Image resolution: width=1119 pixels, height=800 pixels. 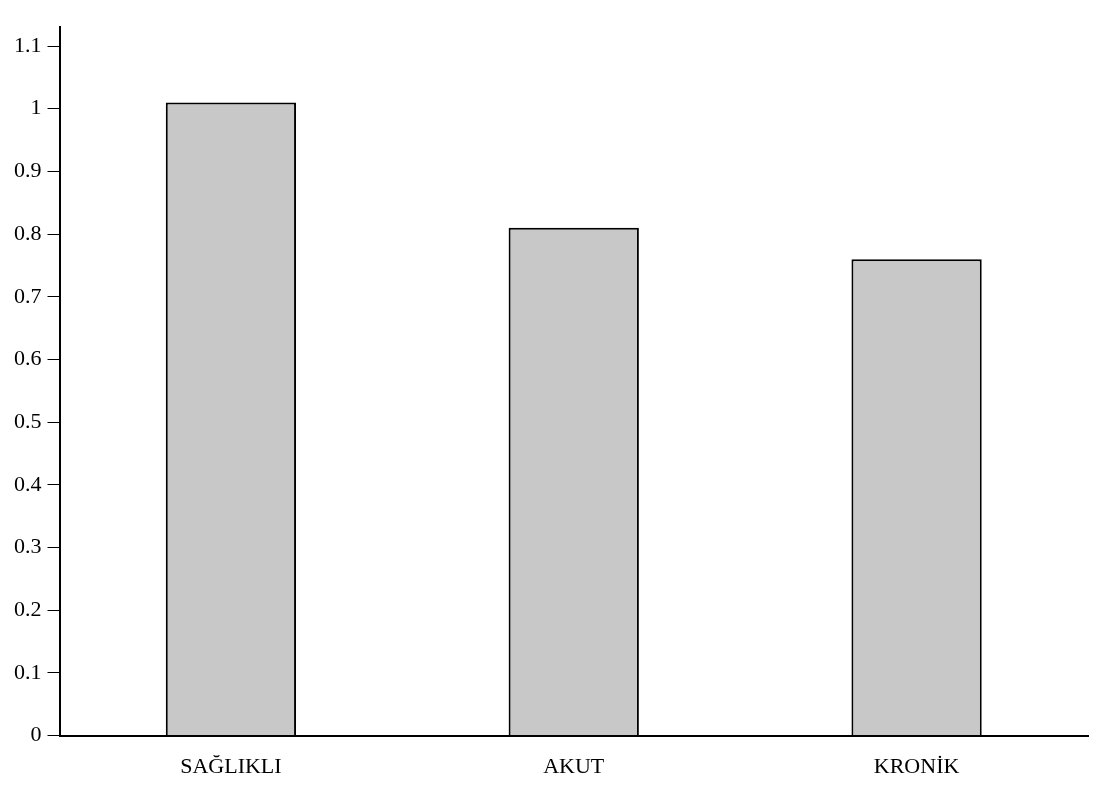 What do you see at coordinates (28, 546) in the screenshot?
I see `y-tick-label: 0.3` at bounding box center [28, 546].